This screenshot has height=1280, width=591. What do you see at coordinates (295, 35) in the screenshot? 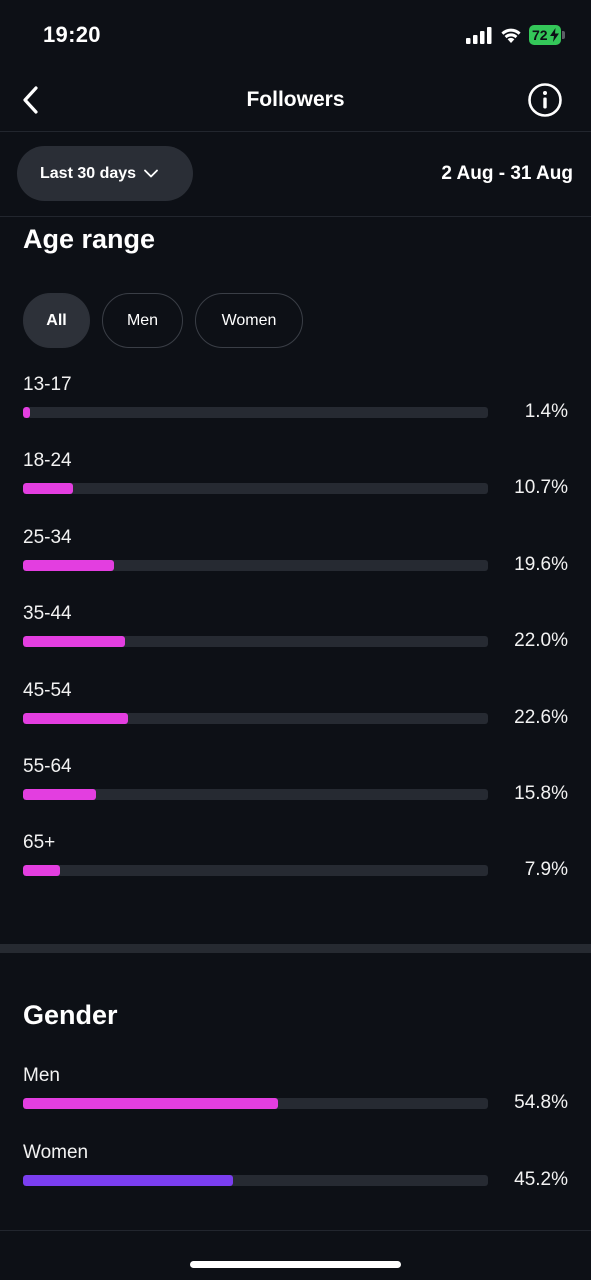
I see `status-bar: 19:20 72` at bounding box center [295, 35].